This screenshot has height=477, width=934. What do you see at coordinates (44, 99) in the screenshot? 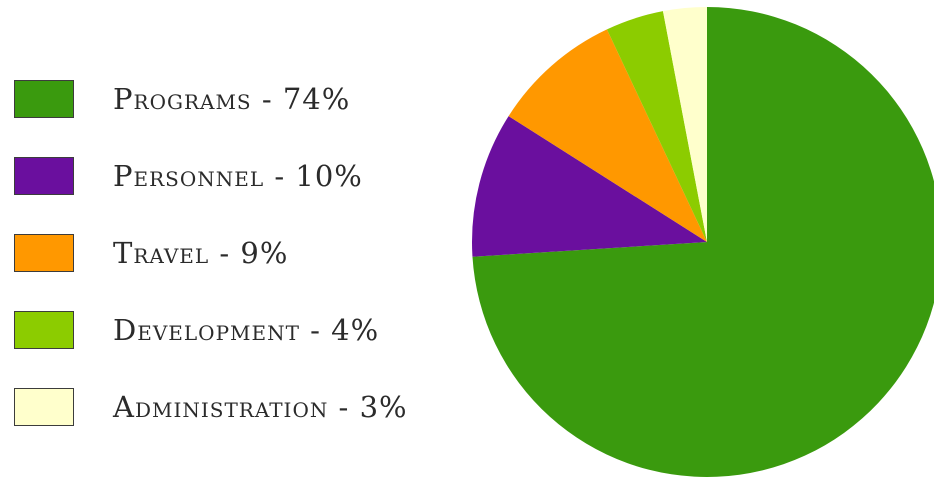
I see `legend-swatch-programs` at bounding box center [44, 99].